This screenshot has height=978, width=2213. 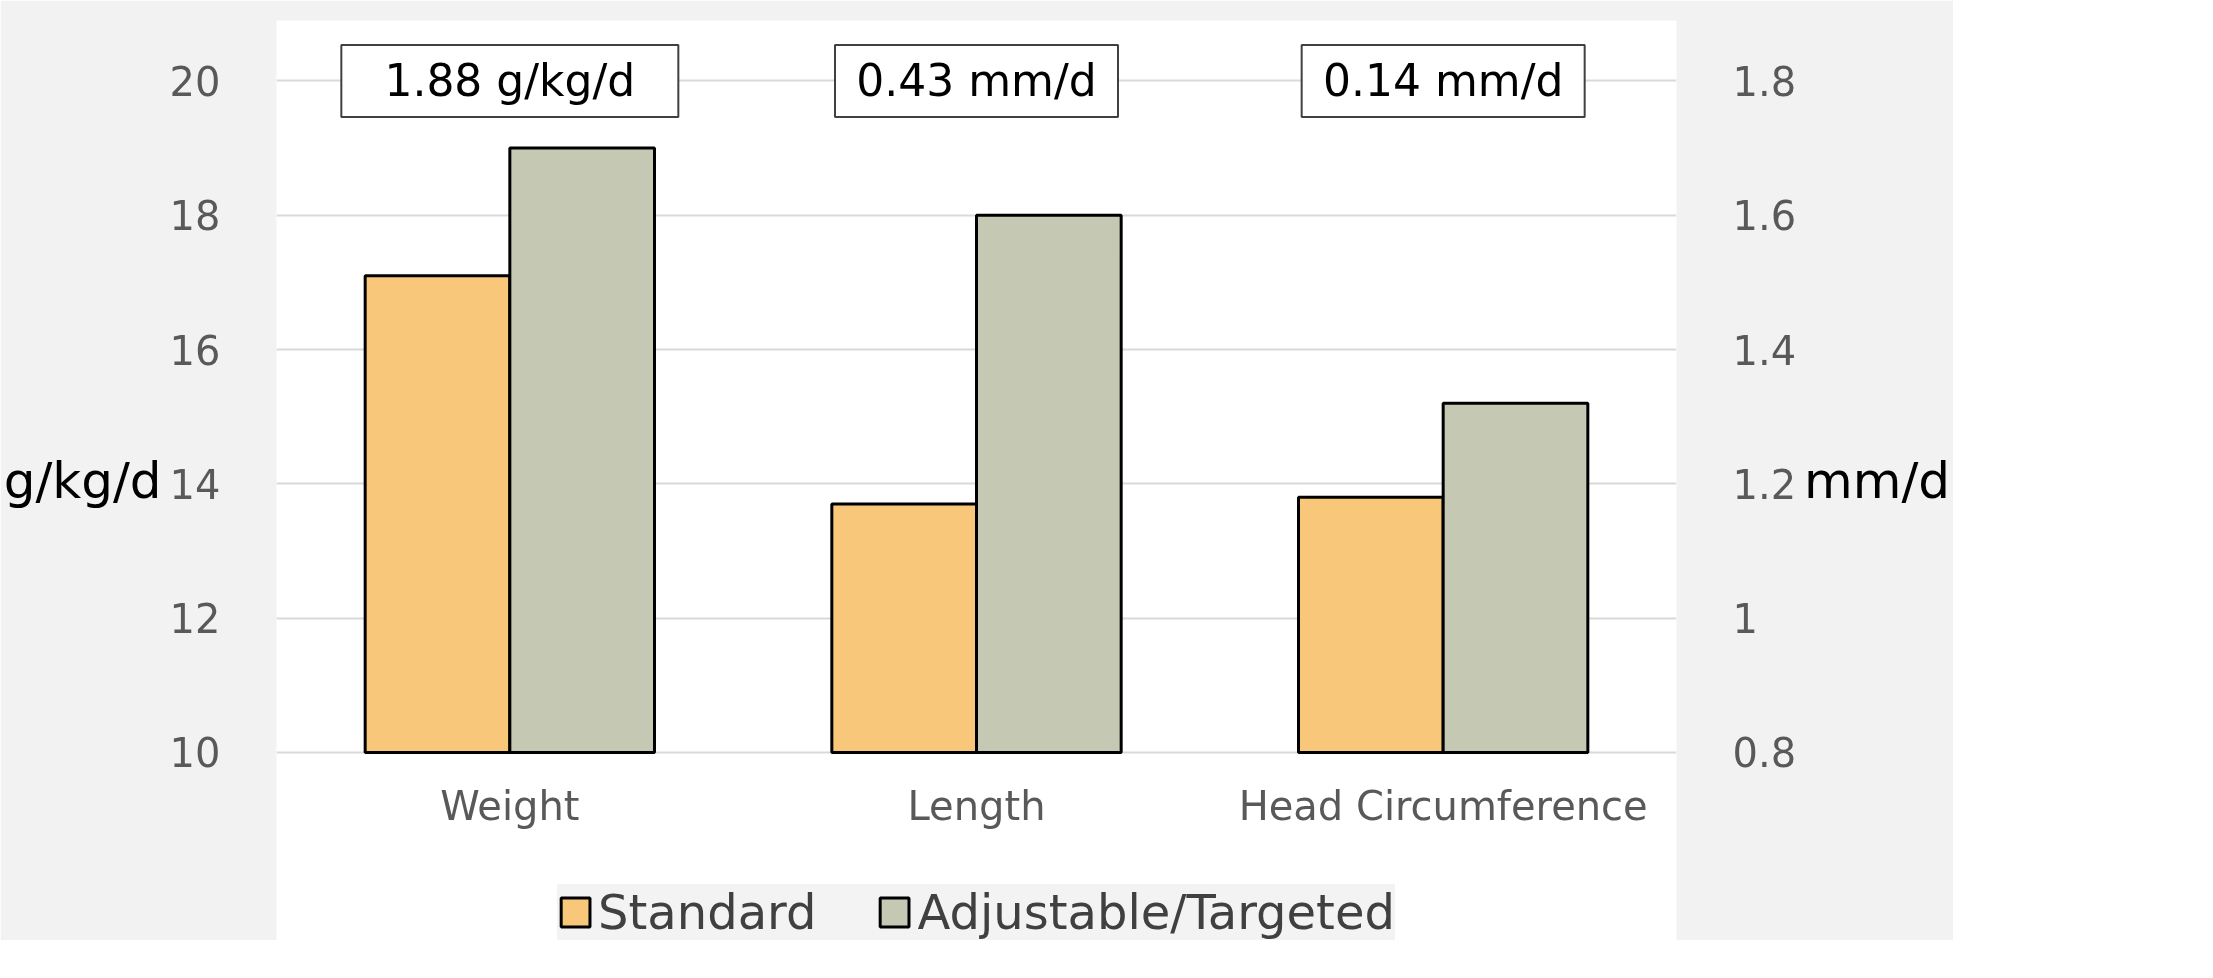 I want to click on x-tick-label: Length, so click(x=976, y=805).